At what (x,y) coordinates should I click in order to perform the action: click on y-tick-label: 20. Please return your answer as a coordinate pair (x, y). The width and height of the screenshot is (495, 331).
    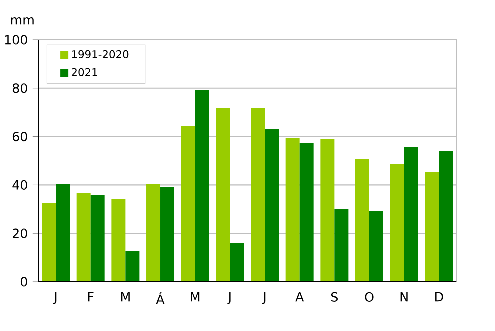
    Looking at the image, I should click on (20, 233).